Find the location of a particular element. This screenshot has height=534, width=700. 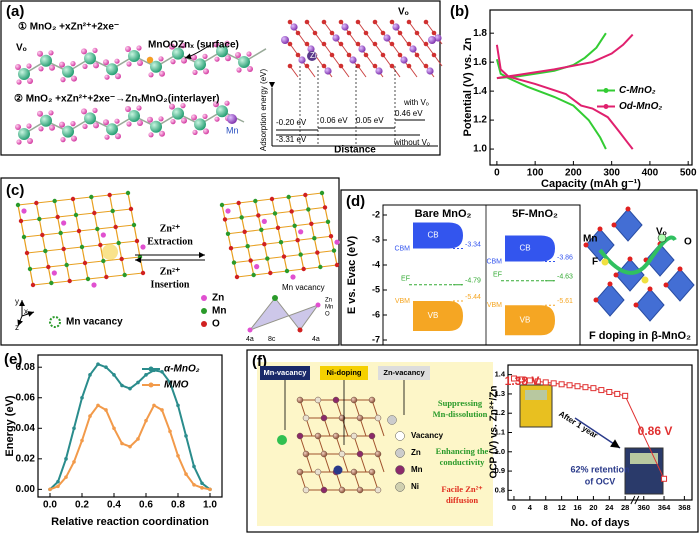

x-tick-label: 0.8 is located at coordinates (178, 505).